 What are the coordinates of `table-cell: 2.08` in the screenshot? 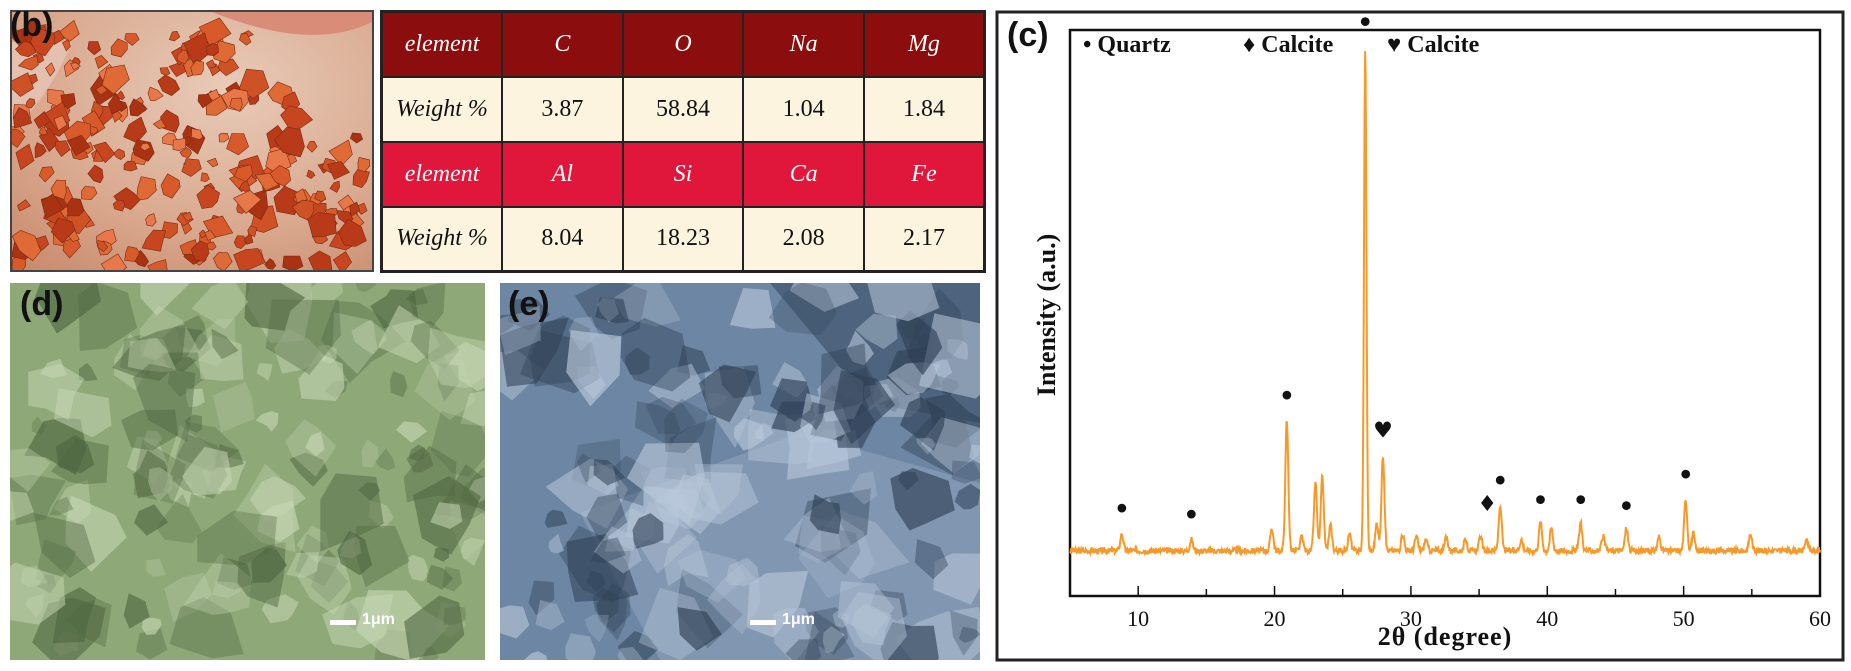 It's located at (803, 239).